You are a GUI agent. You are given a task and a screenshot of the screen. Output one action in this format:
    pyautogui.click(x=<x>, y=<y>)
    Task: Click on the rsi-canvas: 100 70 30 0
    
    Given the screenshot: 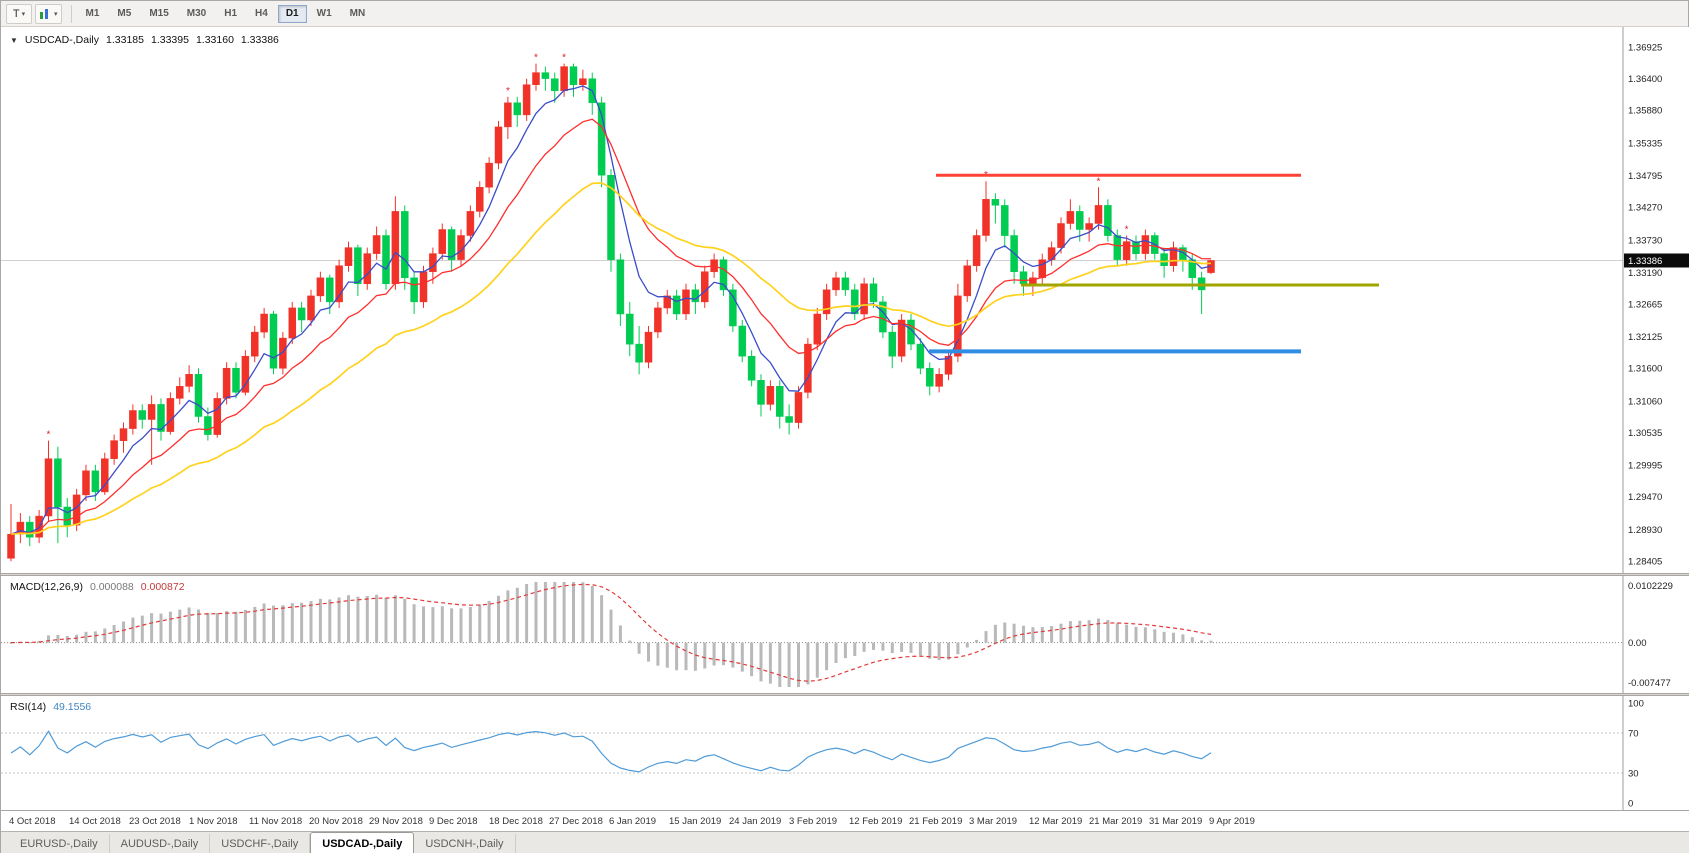 What is the action you would take?
    pyautogui.click(x=845, y=753)
    